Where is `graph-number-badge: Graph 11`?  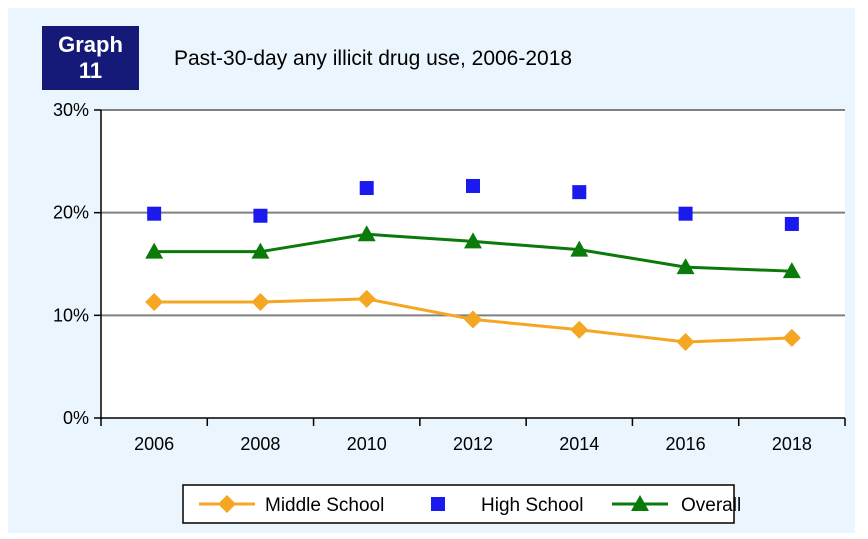 graph-number-badge: Graph 11 is located at coordinates (90, 58).